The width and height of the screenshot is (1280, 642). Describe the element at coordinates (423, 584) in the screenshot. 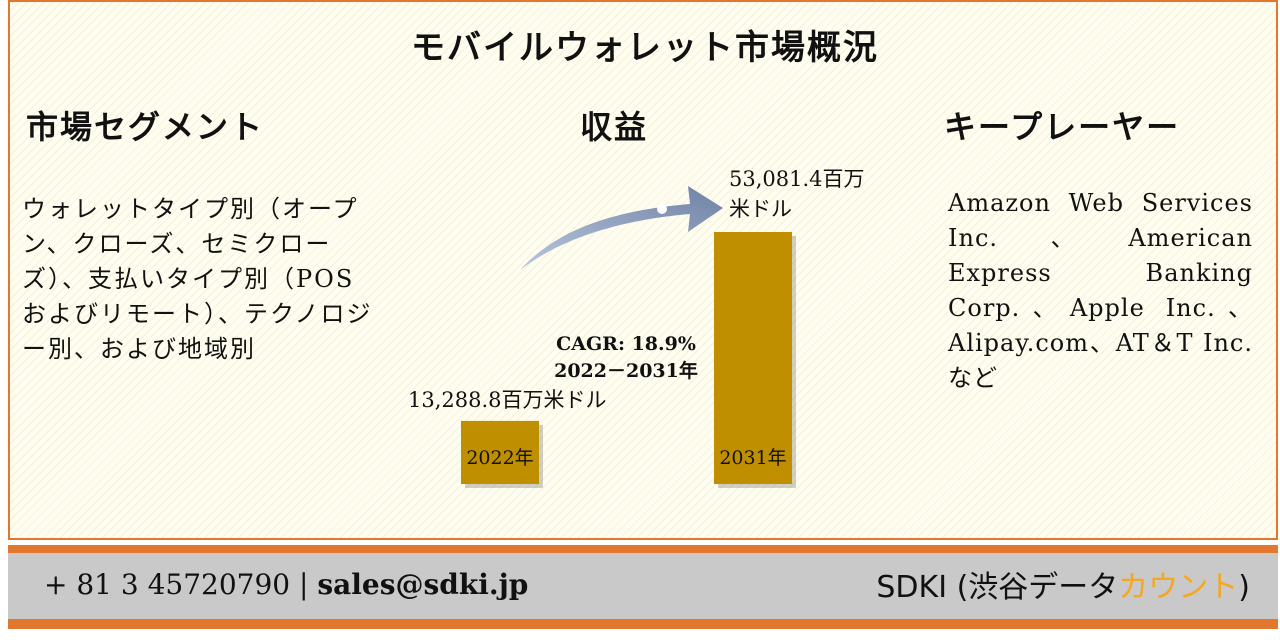

I see `contact-email: sales@sdki.jp` at that location.